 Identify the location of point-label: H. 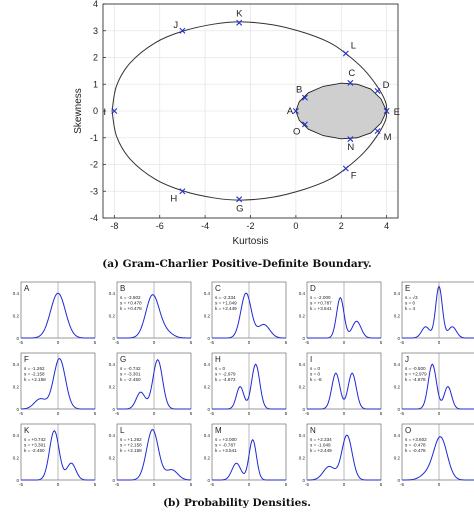
(173, 198).